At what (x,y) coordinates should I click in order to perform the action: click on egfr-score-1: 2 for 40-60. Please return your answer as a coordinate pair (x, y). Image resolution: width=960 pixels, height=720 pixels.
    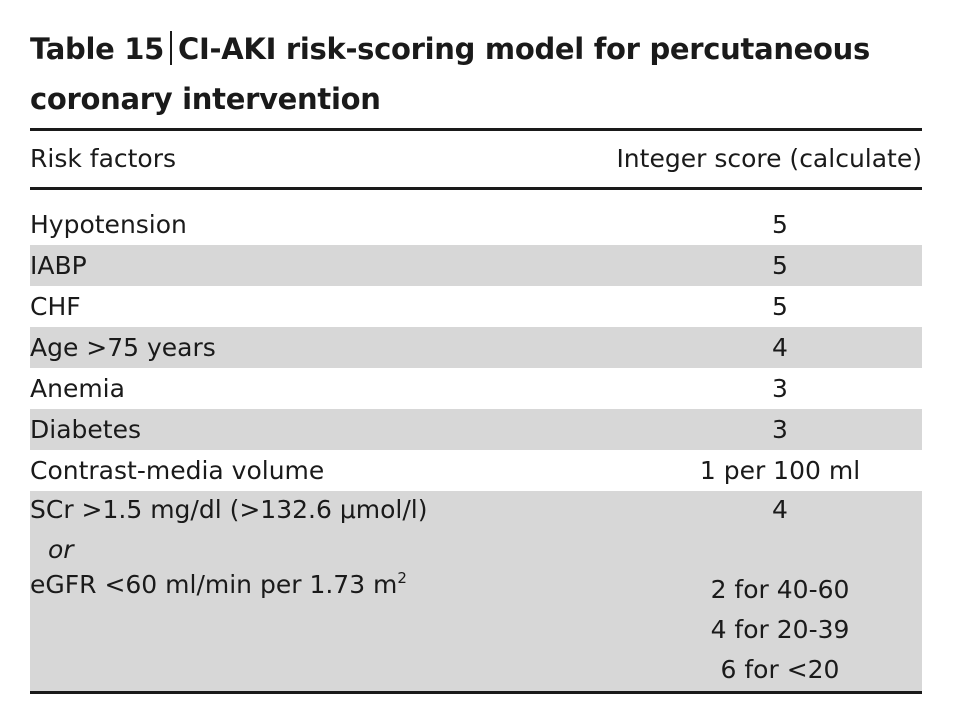
    Looking at the image, I should click on (780, 589).